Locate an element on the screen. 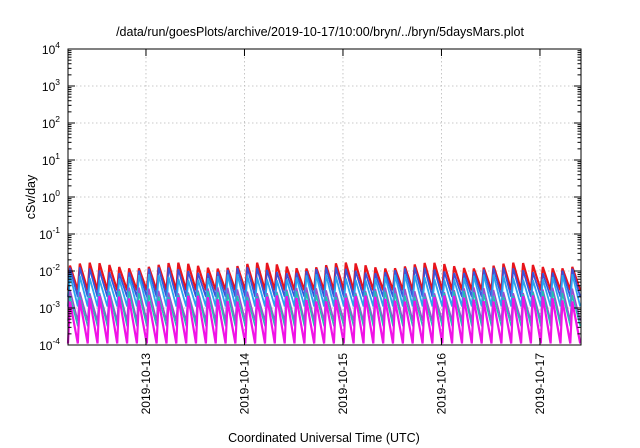 The image size is (640, 448). x-tick-label: 2019-10-15 is located at coordinates (343, 384).